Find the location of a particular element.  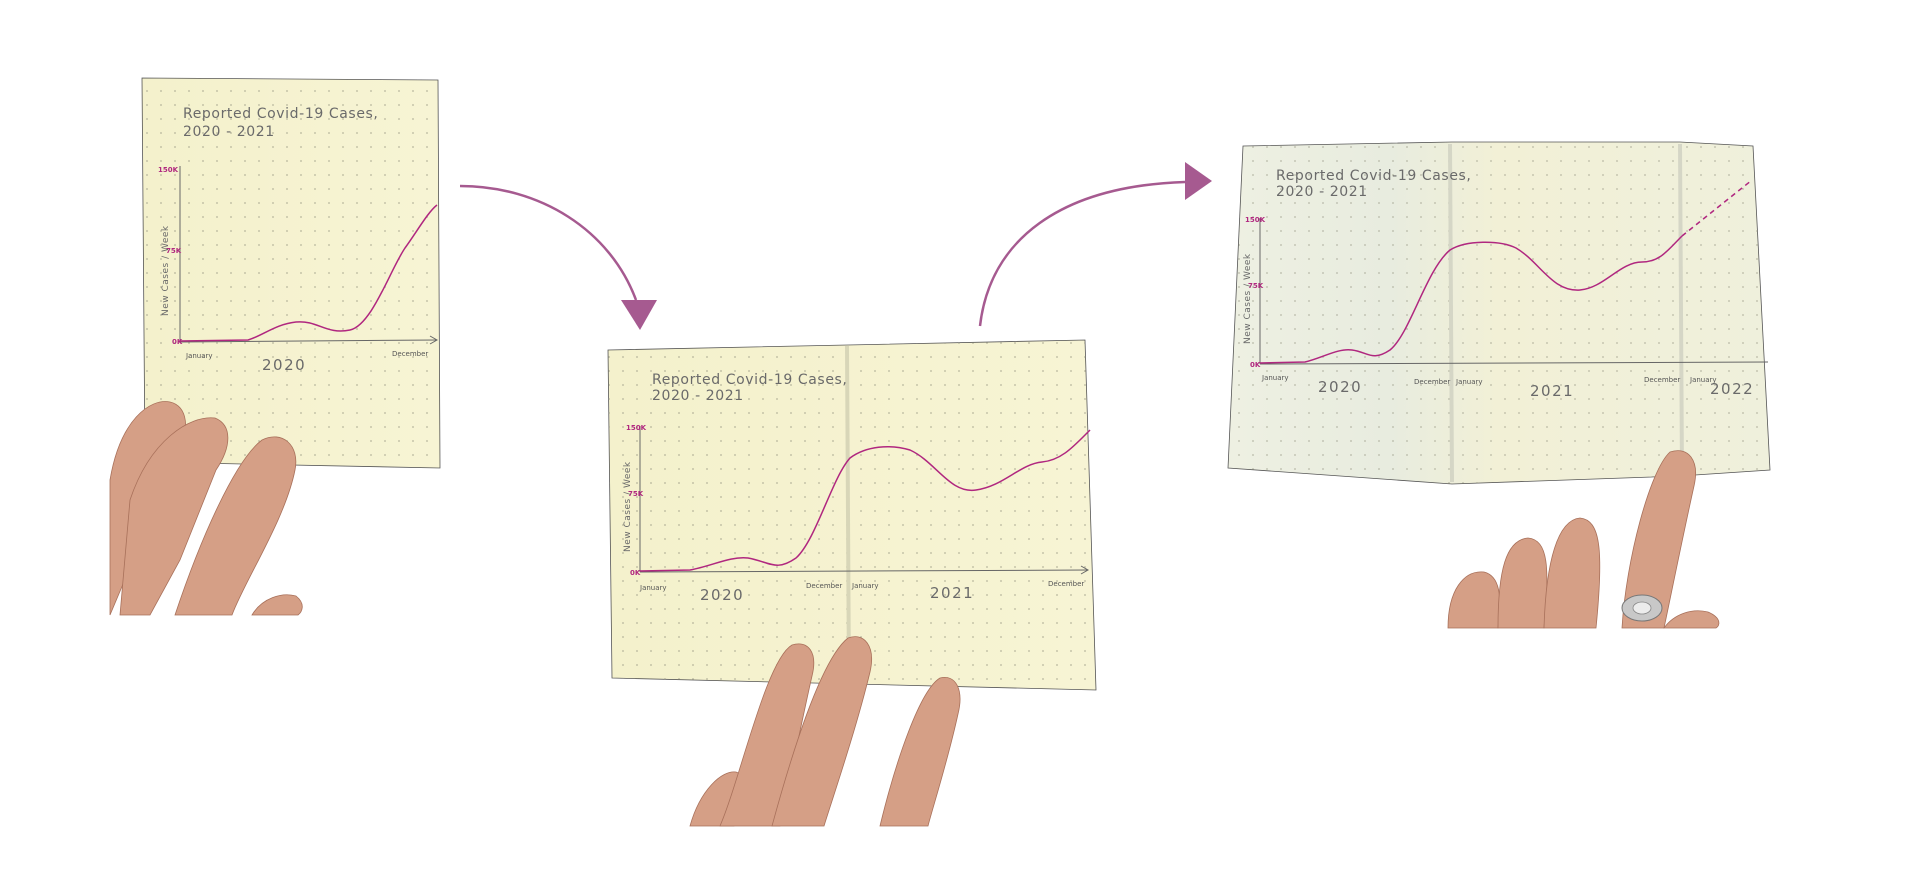

panel-2-month-jan-2021: January is located at coordinates (865, 586).